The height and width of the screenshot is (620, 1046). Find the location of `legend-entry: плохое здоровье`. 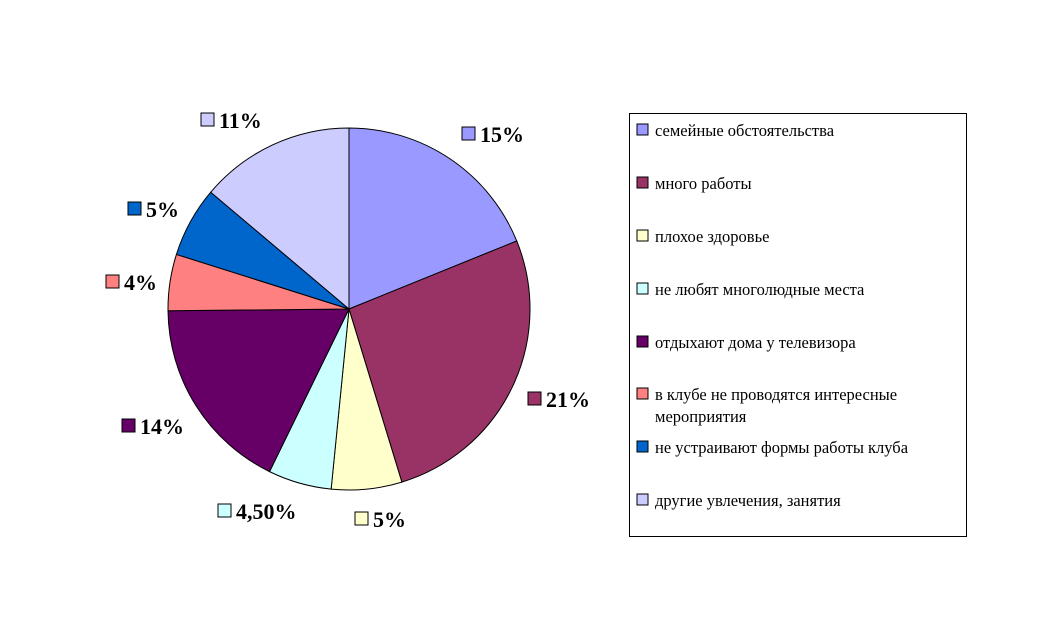

legend-entry: плохое здоровье is located at coordinates (712, 236).